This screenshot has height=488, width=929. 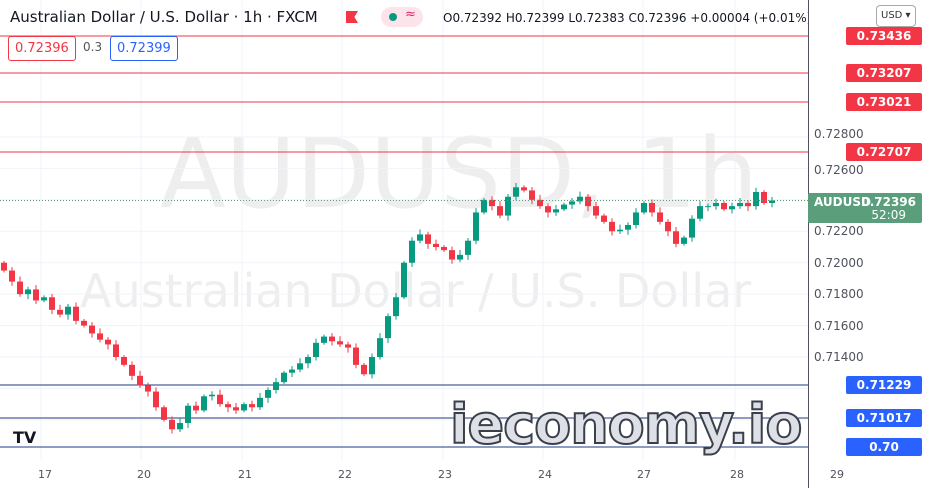 I want to click on price-tick: 0.72600, so click(x=839, y=170).